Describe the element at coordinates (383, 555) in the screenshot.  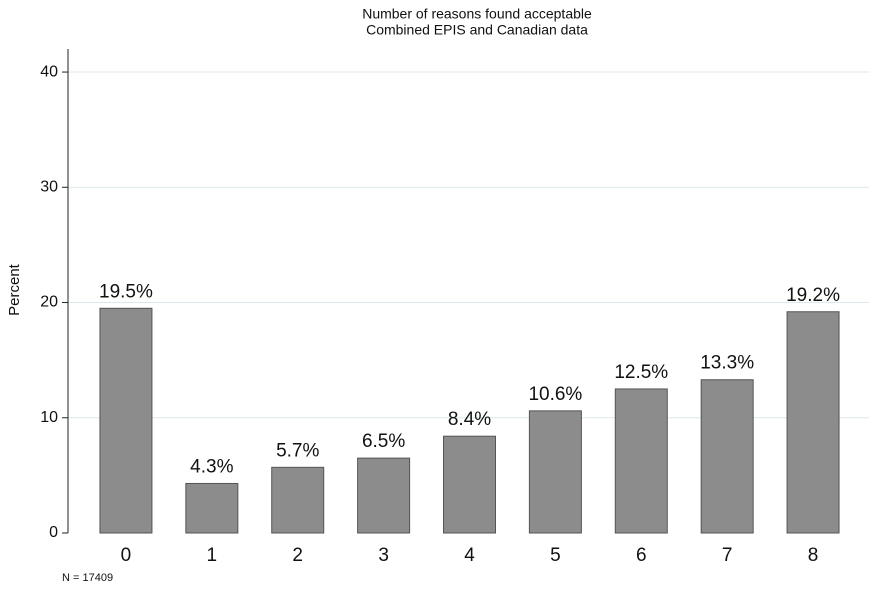
I see `x-tick-label: 3` at that location.